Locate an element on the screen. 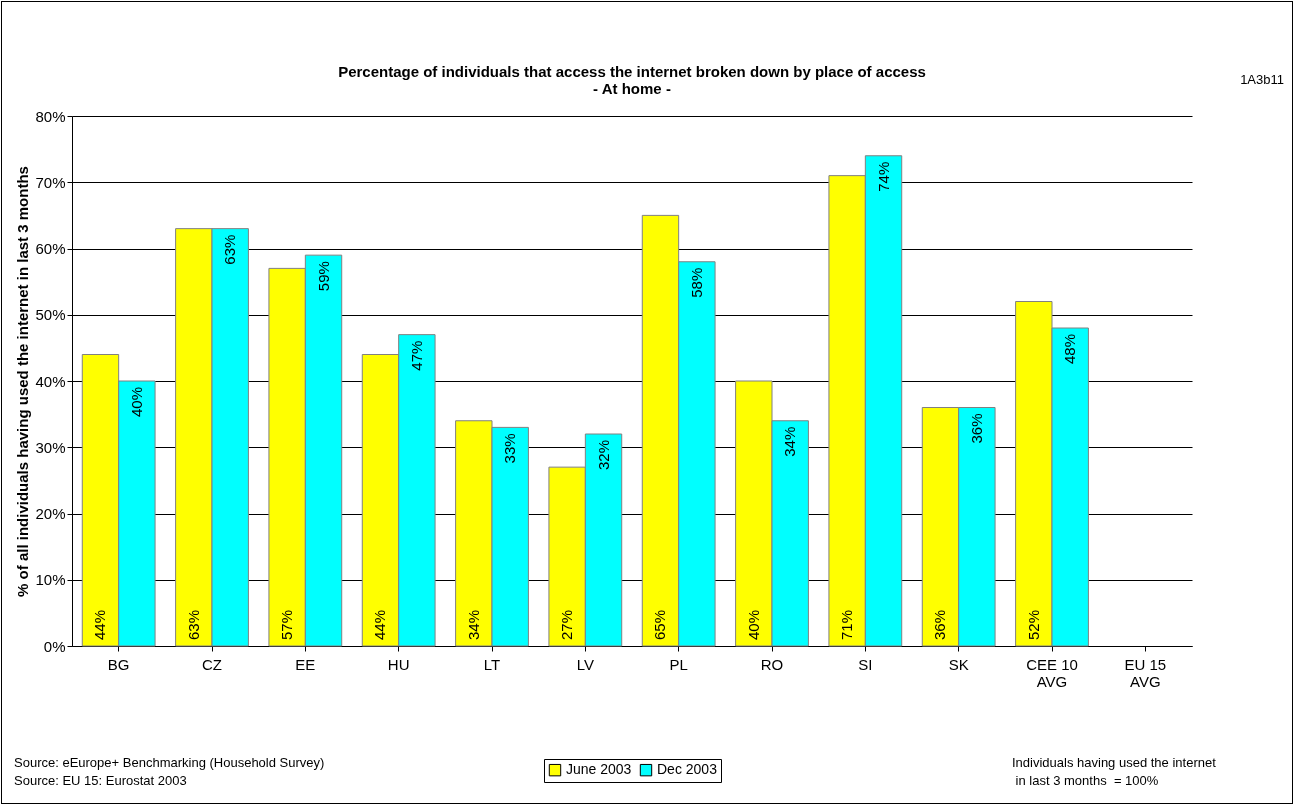  data-label: 65% is located at coordinates (660, 624).